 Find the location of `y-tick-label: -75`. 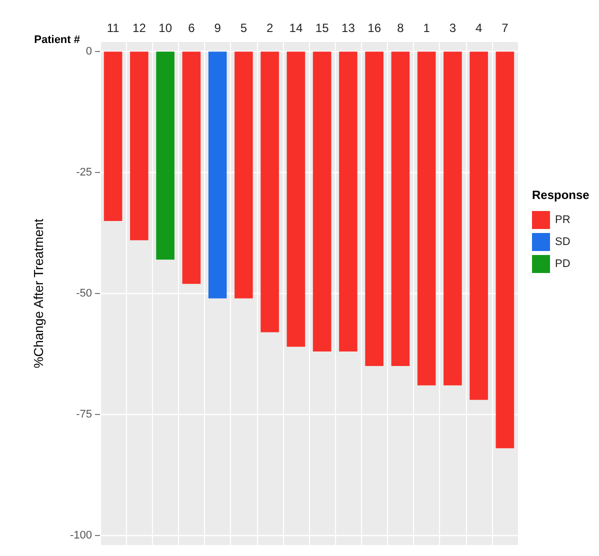

y-tick-label: -75 is located at coordinates (84, 414).